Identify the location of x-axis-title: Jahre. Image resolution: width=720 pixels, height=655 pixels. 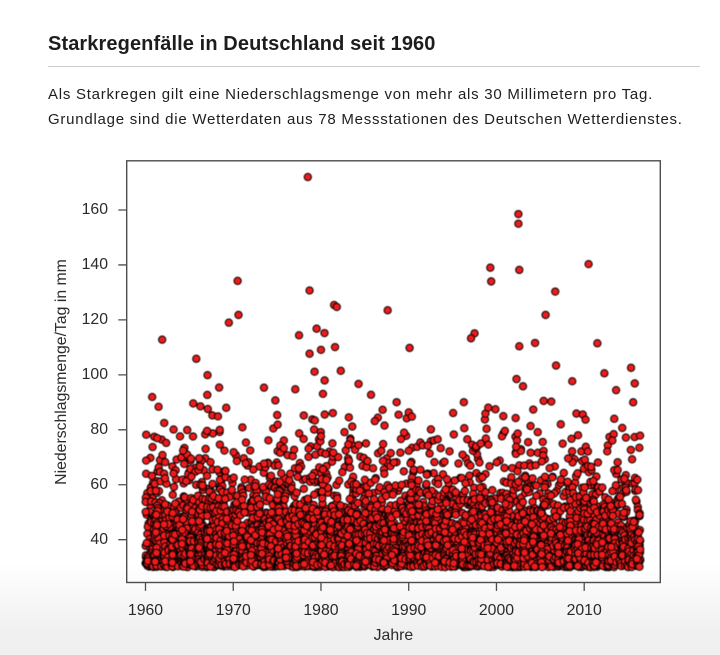
(393, 636).